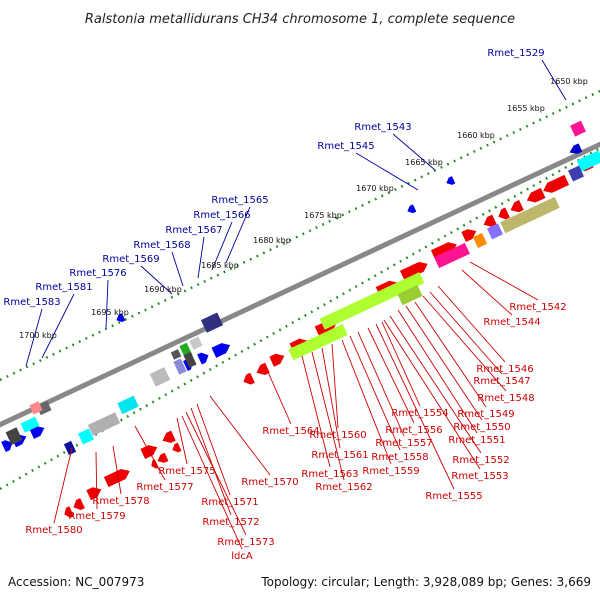 The height and width of the screenshot is (600, 600). I want to click on gene-label-bottom: Rmet_1577, so click(164, 487).